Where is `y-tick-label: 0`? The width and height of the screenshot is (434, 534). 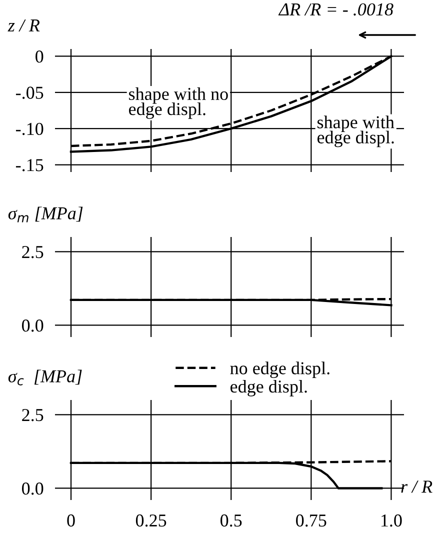
y-tick-label: 0 is located at coordinates (40, 56).